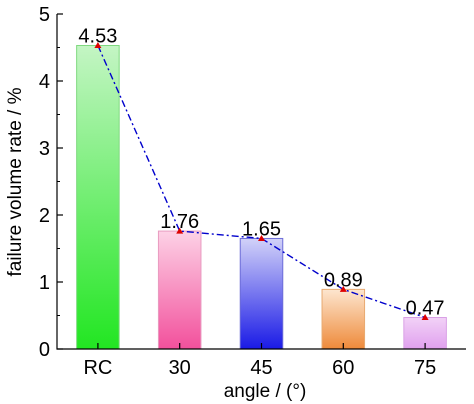 The height and width of the screenshot is (404, 474). Describe the element at coordinates (98, 44) in the screenshot. I see `marker-rc` at that location.